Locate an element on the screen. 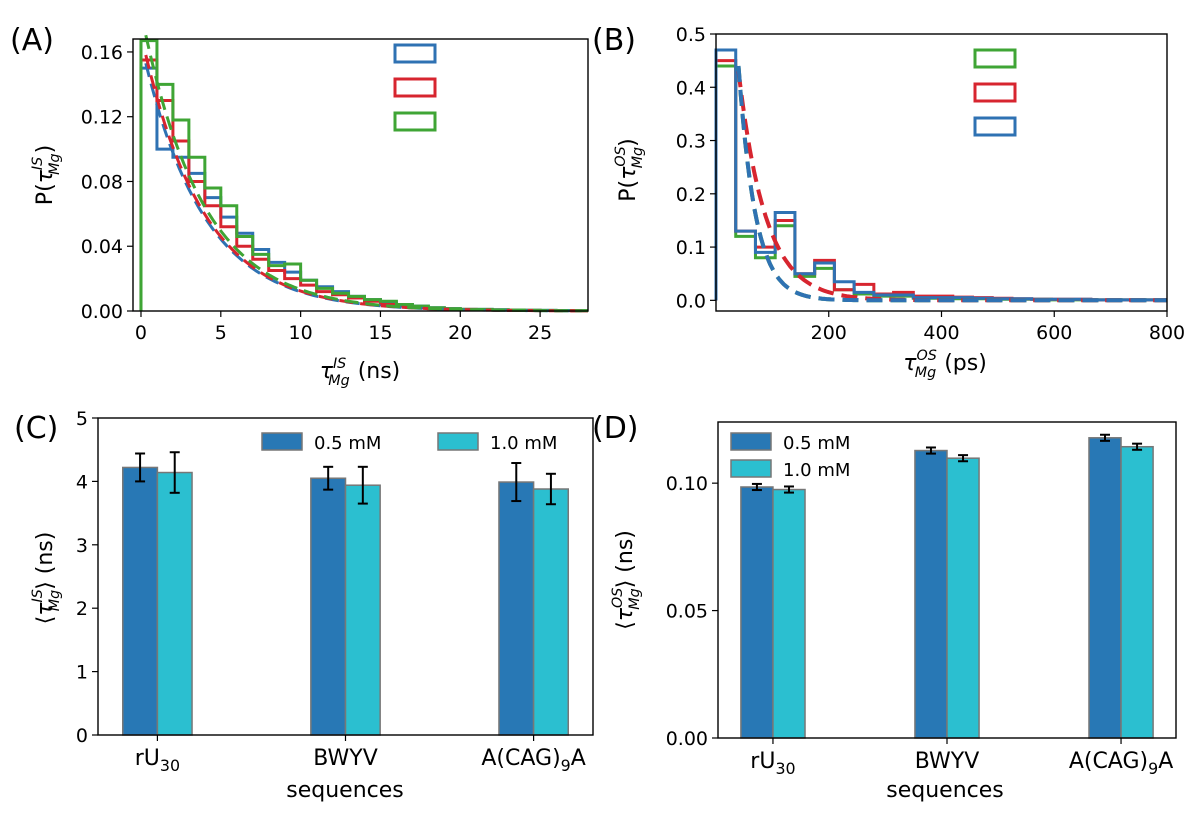 The height and width of the screenshot is (816, 1200). c-ytick-label: 2 is located at coordinates (82, 609).